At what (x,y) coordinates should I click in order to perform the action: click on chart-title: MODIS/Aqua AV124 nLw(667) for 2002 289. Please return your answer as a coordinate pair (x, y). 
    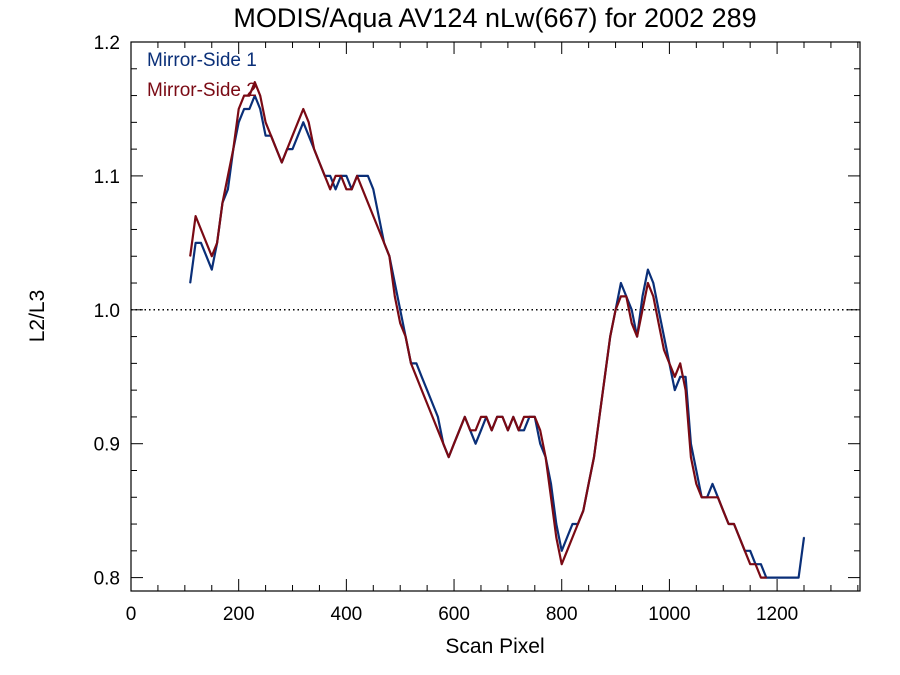
    Looking at the image, I should click on (494, 18).